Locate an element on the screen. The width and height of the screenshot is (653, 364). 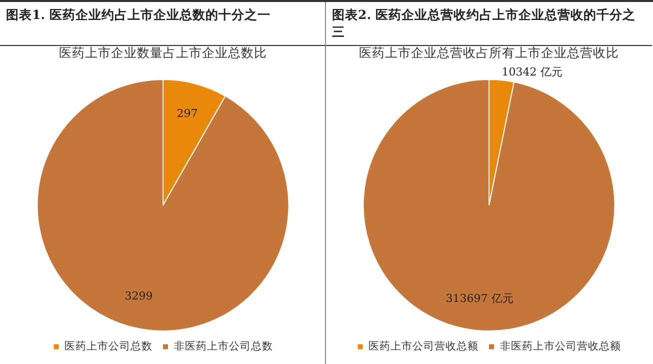
data-label: 313697 亿元 is located at coordinates (480, 298).